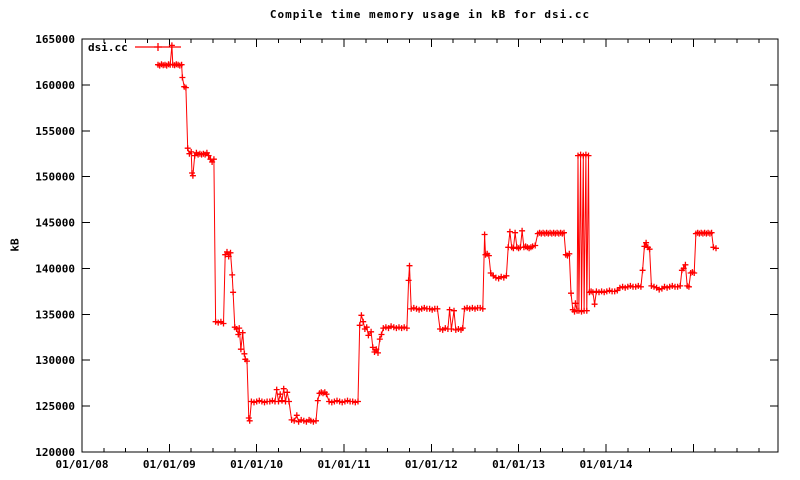 This screenshot has height=480, width=800. Describe the element at coordinates (55, 314) in the screenshot. I see `y-tick-label: 135000` at that location.